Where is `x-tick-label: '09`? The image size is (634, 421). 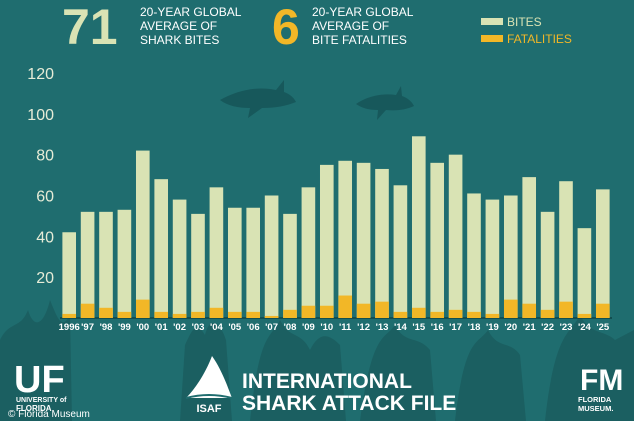 x-tick-label: '09 is located at coordinates (308, 327).